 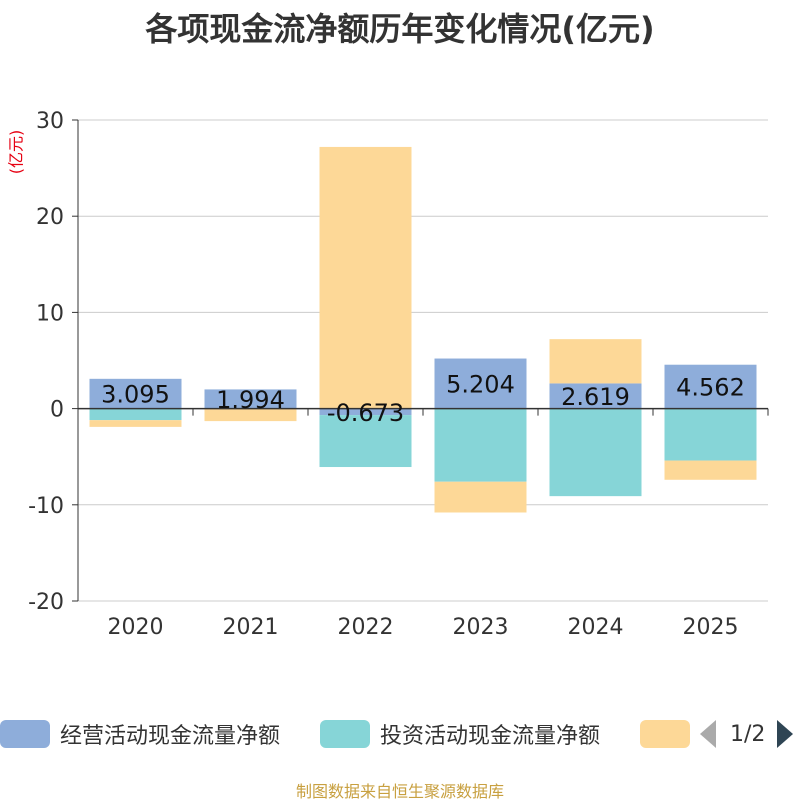 I want to click on legend-item-operating: 经营活动现金流量净额, so click(x=140, y=734).